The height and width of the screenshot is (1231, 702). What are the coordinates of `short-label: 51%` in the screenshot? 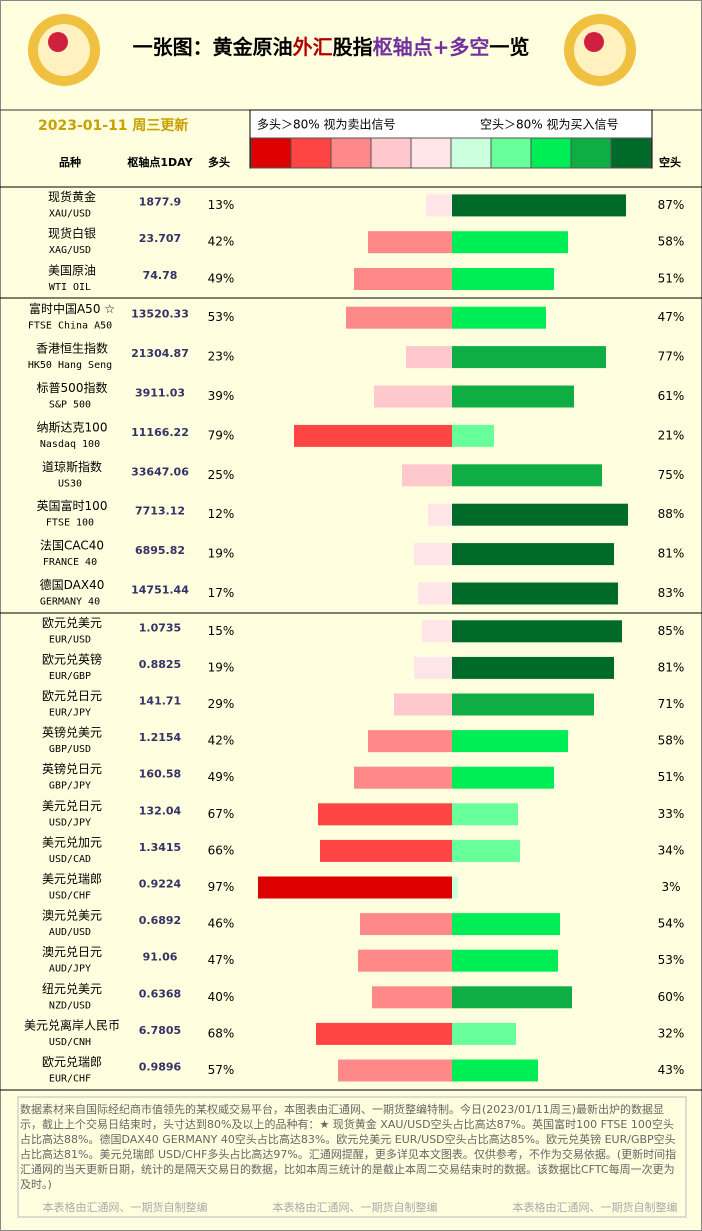 It's located at (671, 279).